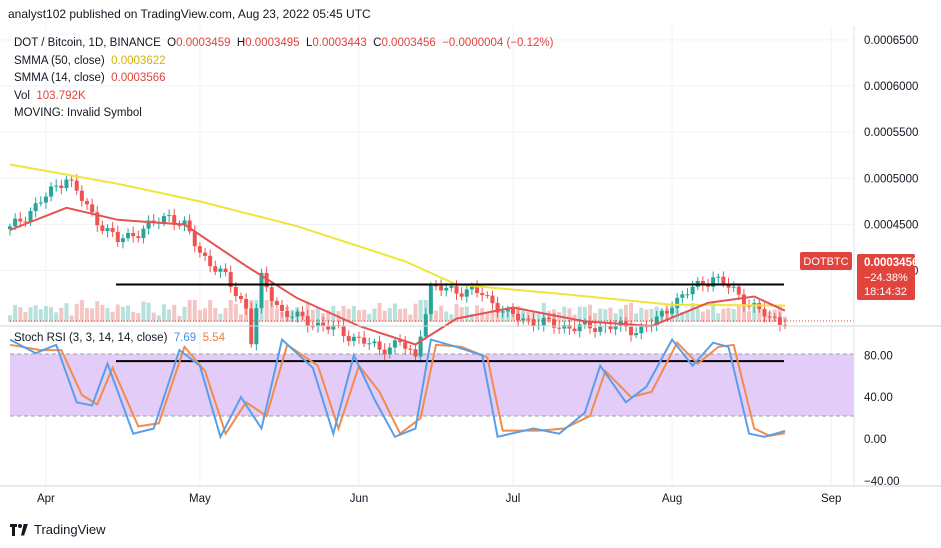 This screenshot has height=548, width=941. Describe the element at coordinates (891, 41) in the screenshot. I see `price-tick-label: 0.0006500` at that location.